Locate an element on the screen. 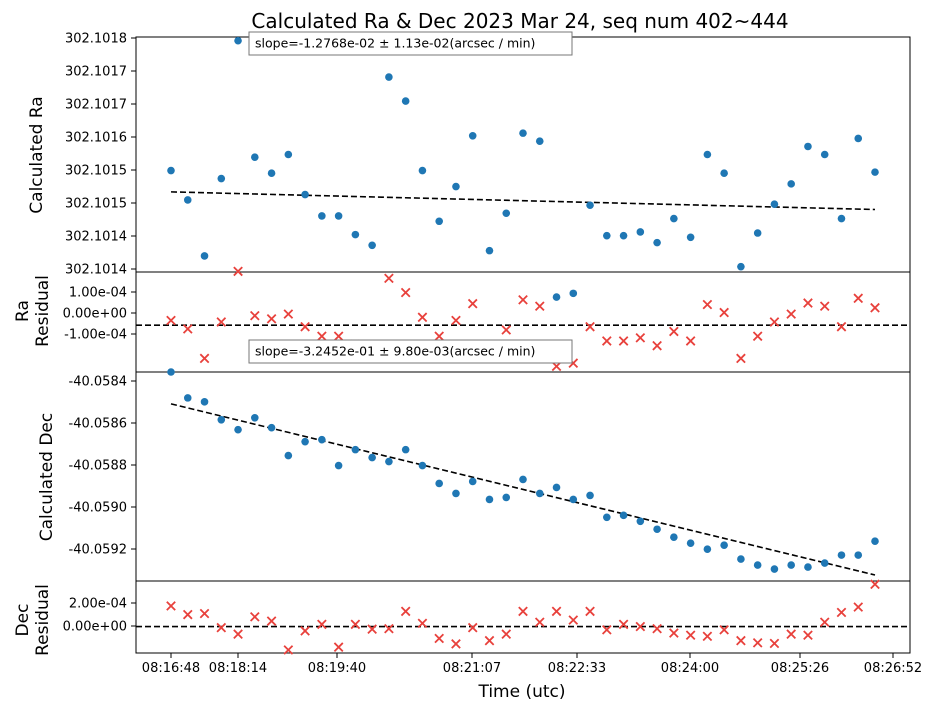 The height and width of the screenshot is (710, 932). x-tick-label: 08:24:00 is located at coordinates (690, 668).